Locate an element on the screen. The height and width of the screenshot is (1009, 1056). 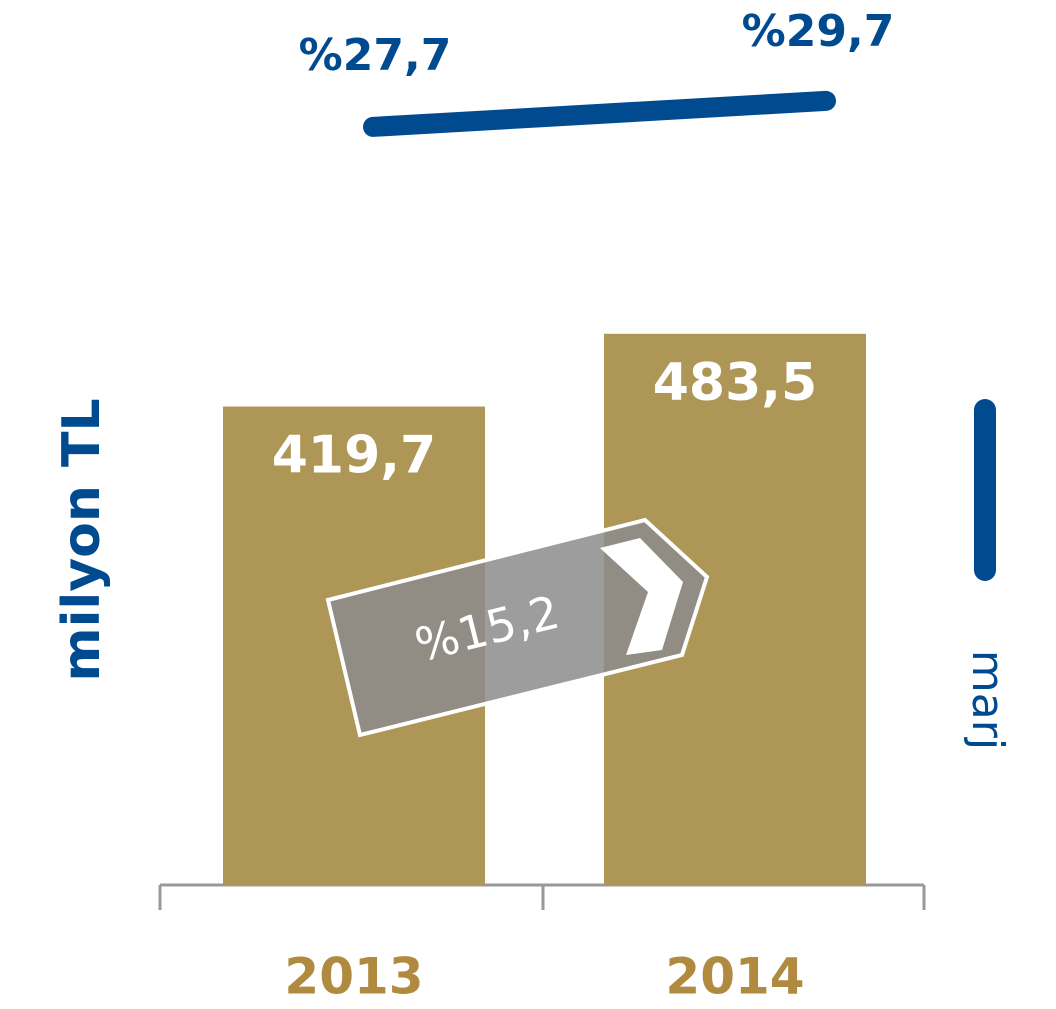
growth-arrow is located at coordinates (517, 627).